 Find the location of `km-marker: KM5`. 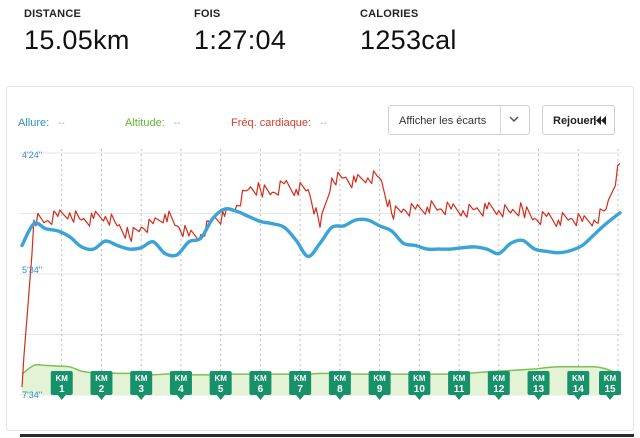

km-marker: KM5 is located at coordinates (220, 385).